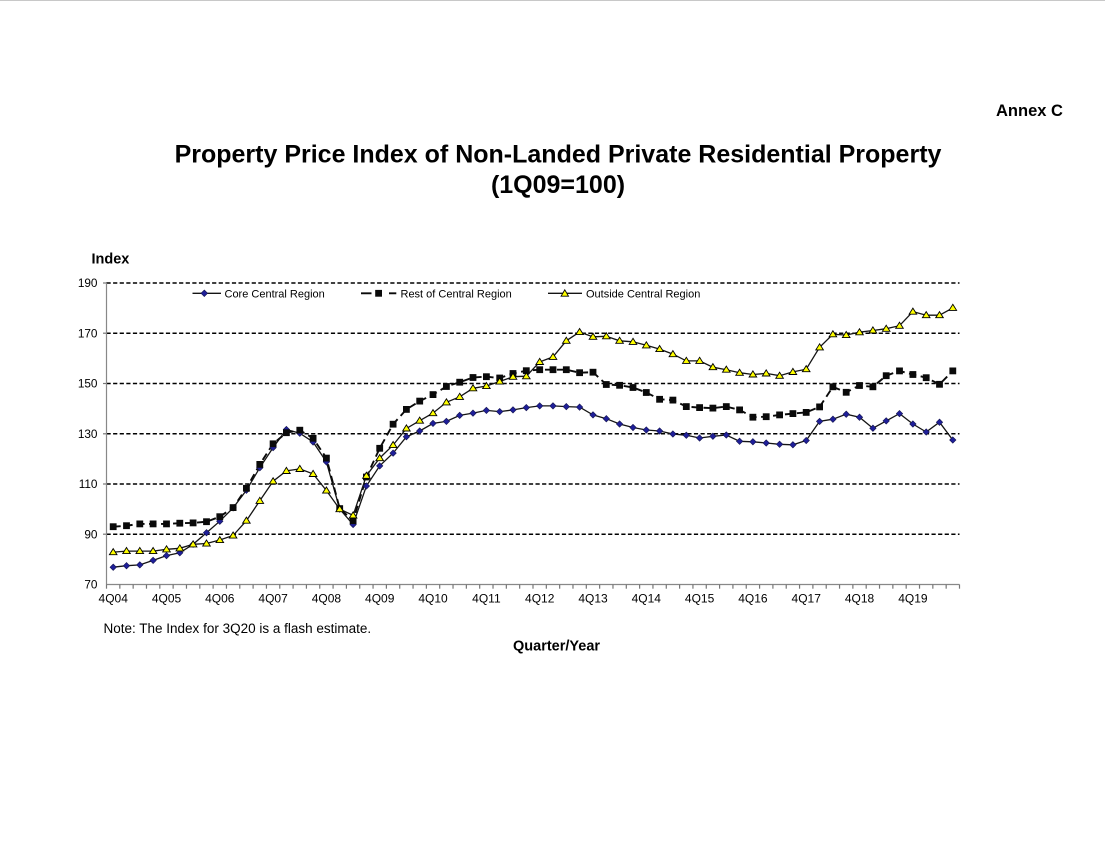 Image resolution: width=1105 pixels, height=855 pixels. What do you see at coordinates (807, 598) in the screenshot?
I see `svg-text: 4Q17` at bounding box center [807, 598].